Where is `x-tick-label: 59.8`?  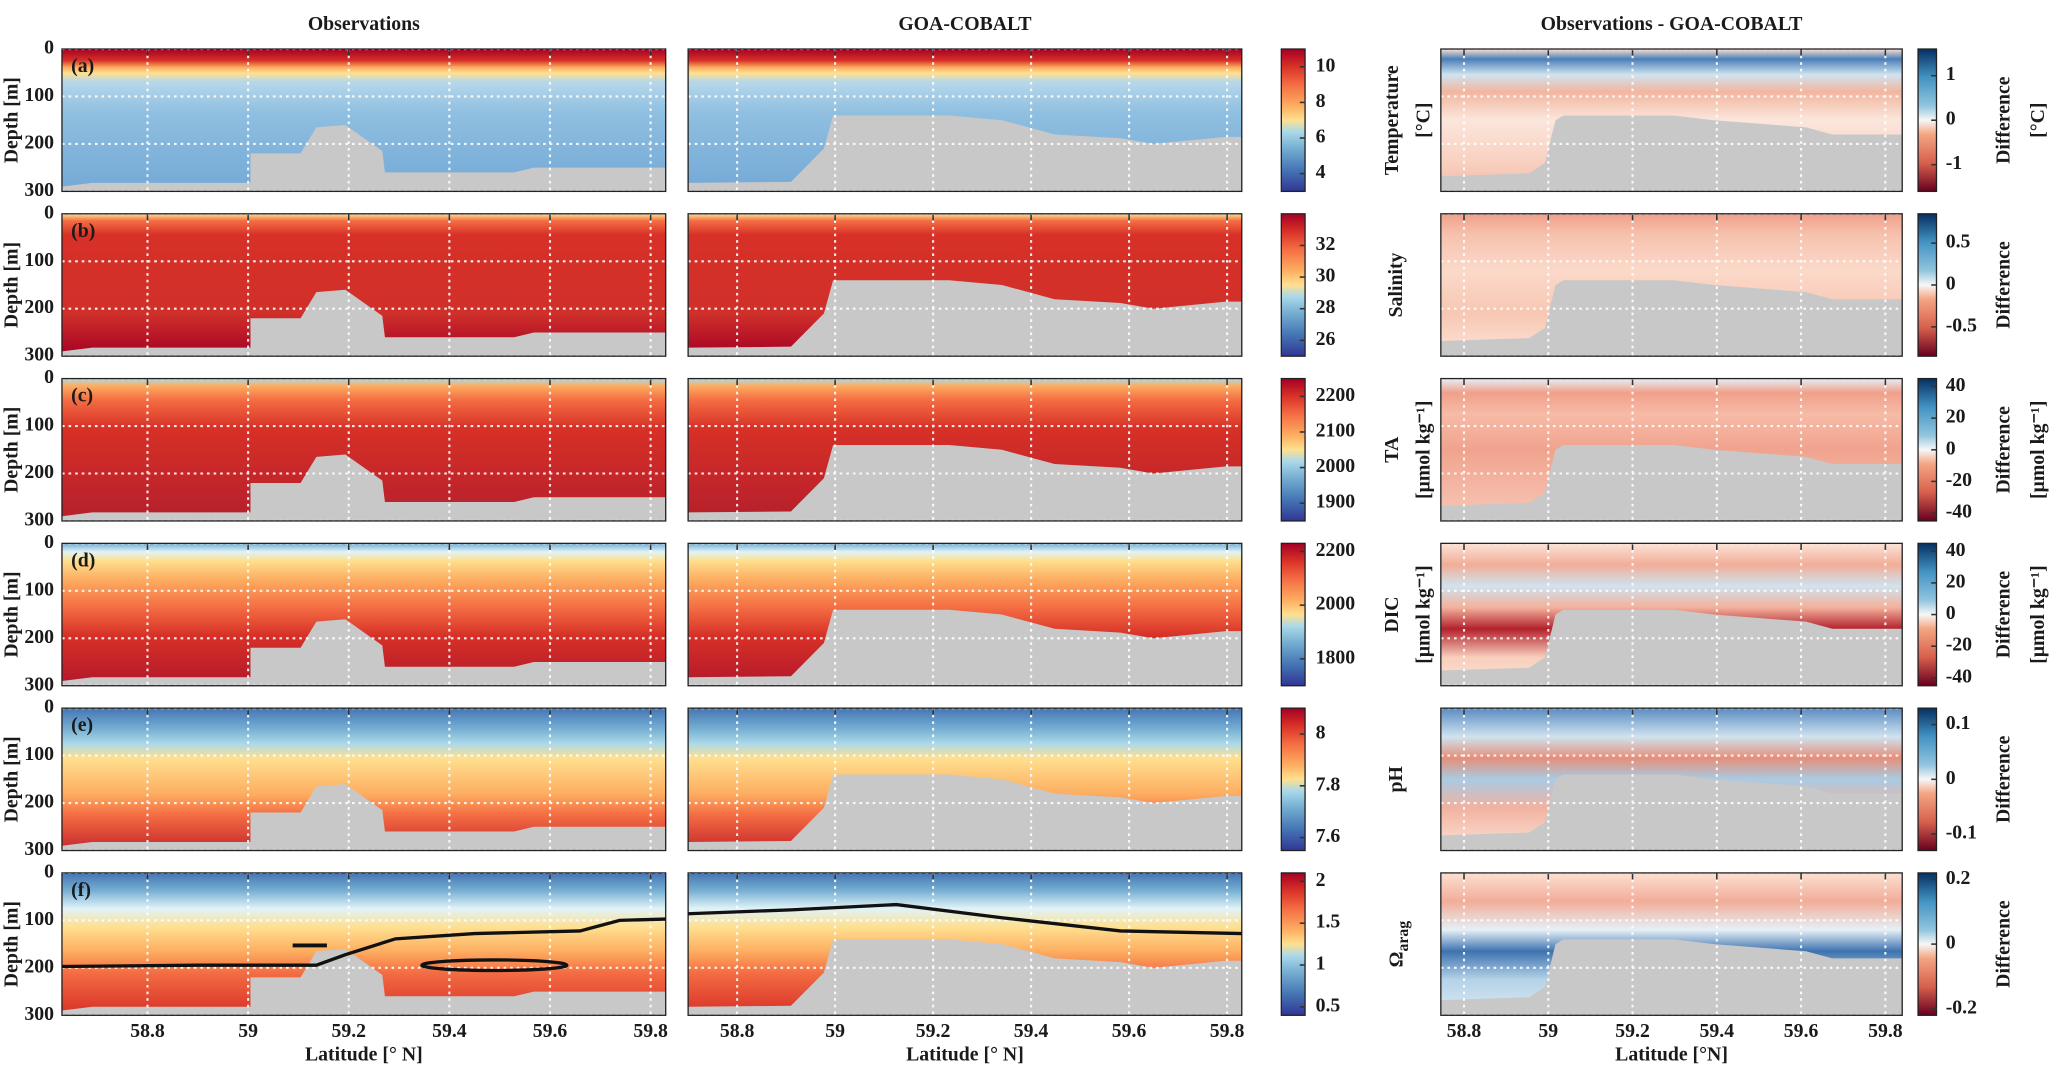 x-tick-label: 59.8 is located at coordinates (650, 1031).